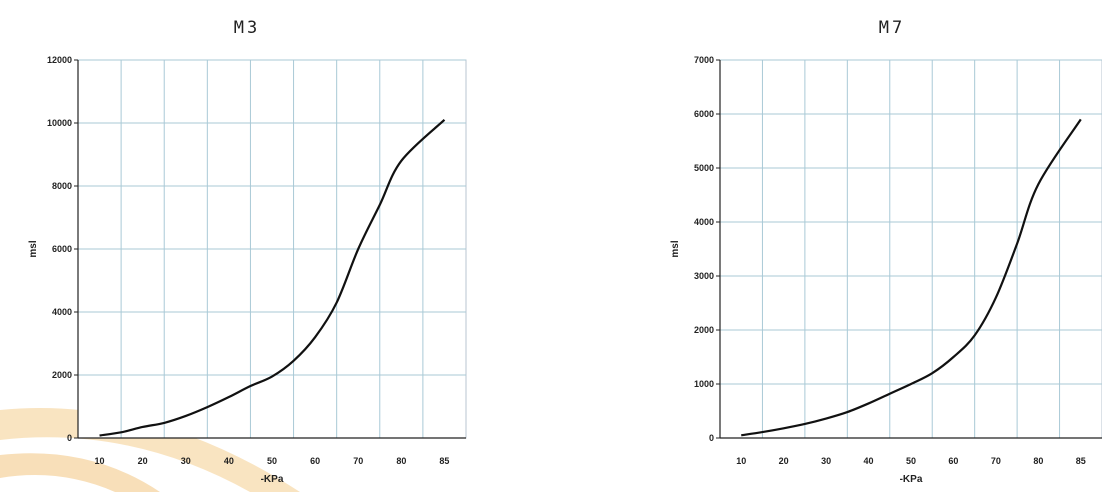 The image size is (1102, 492). Describe the element at coordinates (59, 123) in the screenshot. I see `y-tick-label: 10000` at that location.